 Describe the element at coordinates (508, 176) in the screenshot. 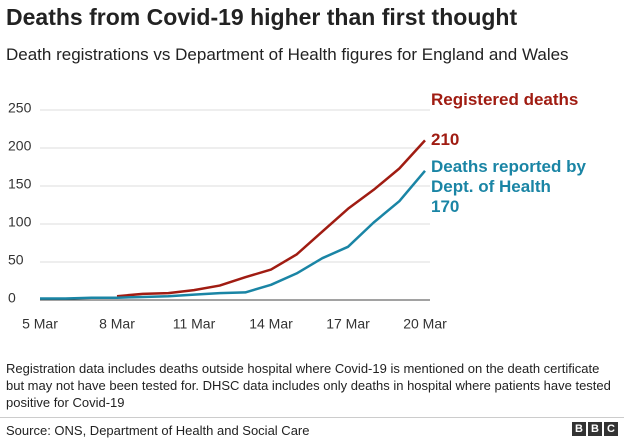

I see `series-label: Deaths reported by Dept. of Health` at that location.